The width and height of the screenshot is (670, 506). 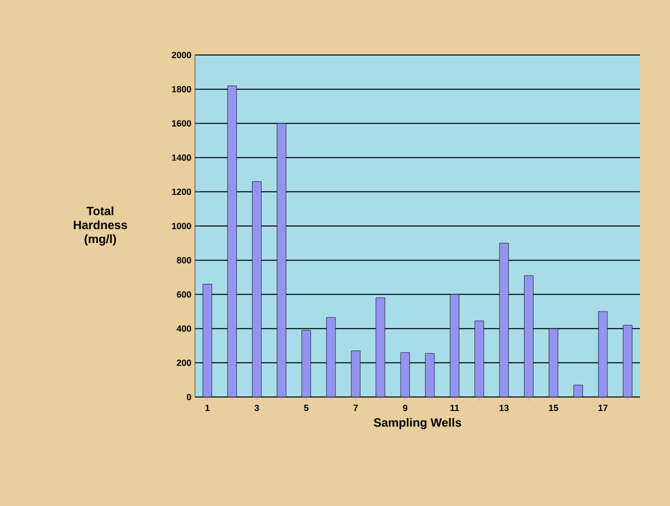 What do you see at coordinates (184, 294) in the screenshot?
I see `y-tick-label: 600` at bounding box center [184, 294].